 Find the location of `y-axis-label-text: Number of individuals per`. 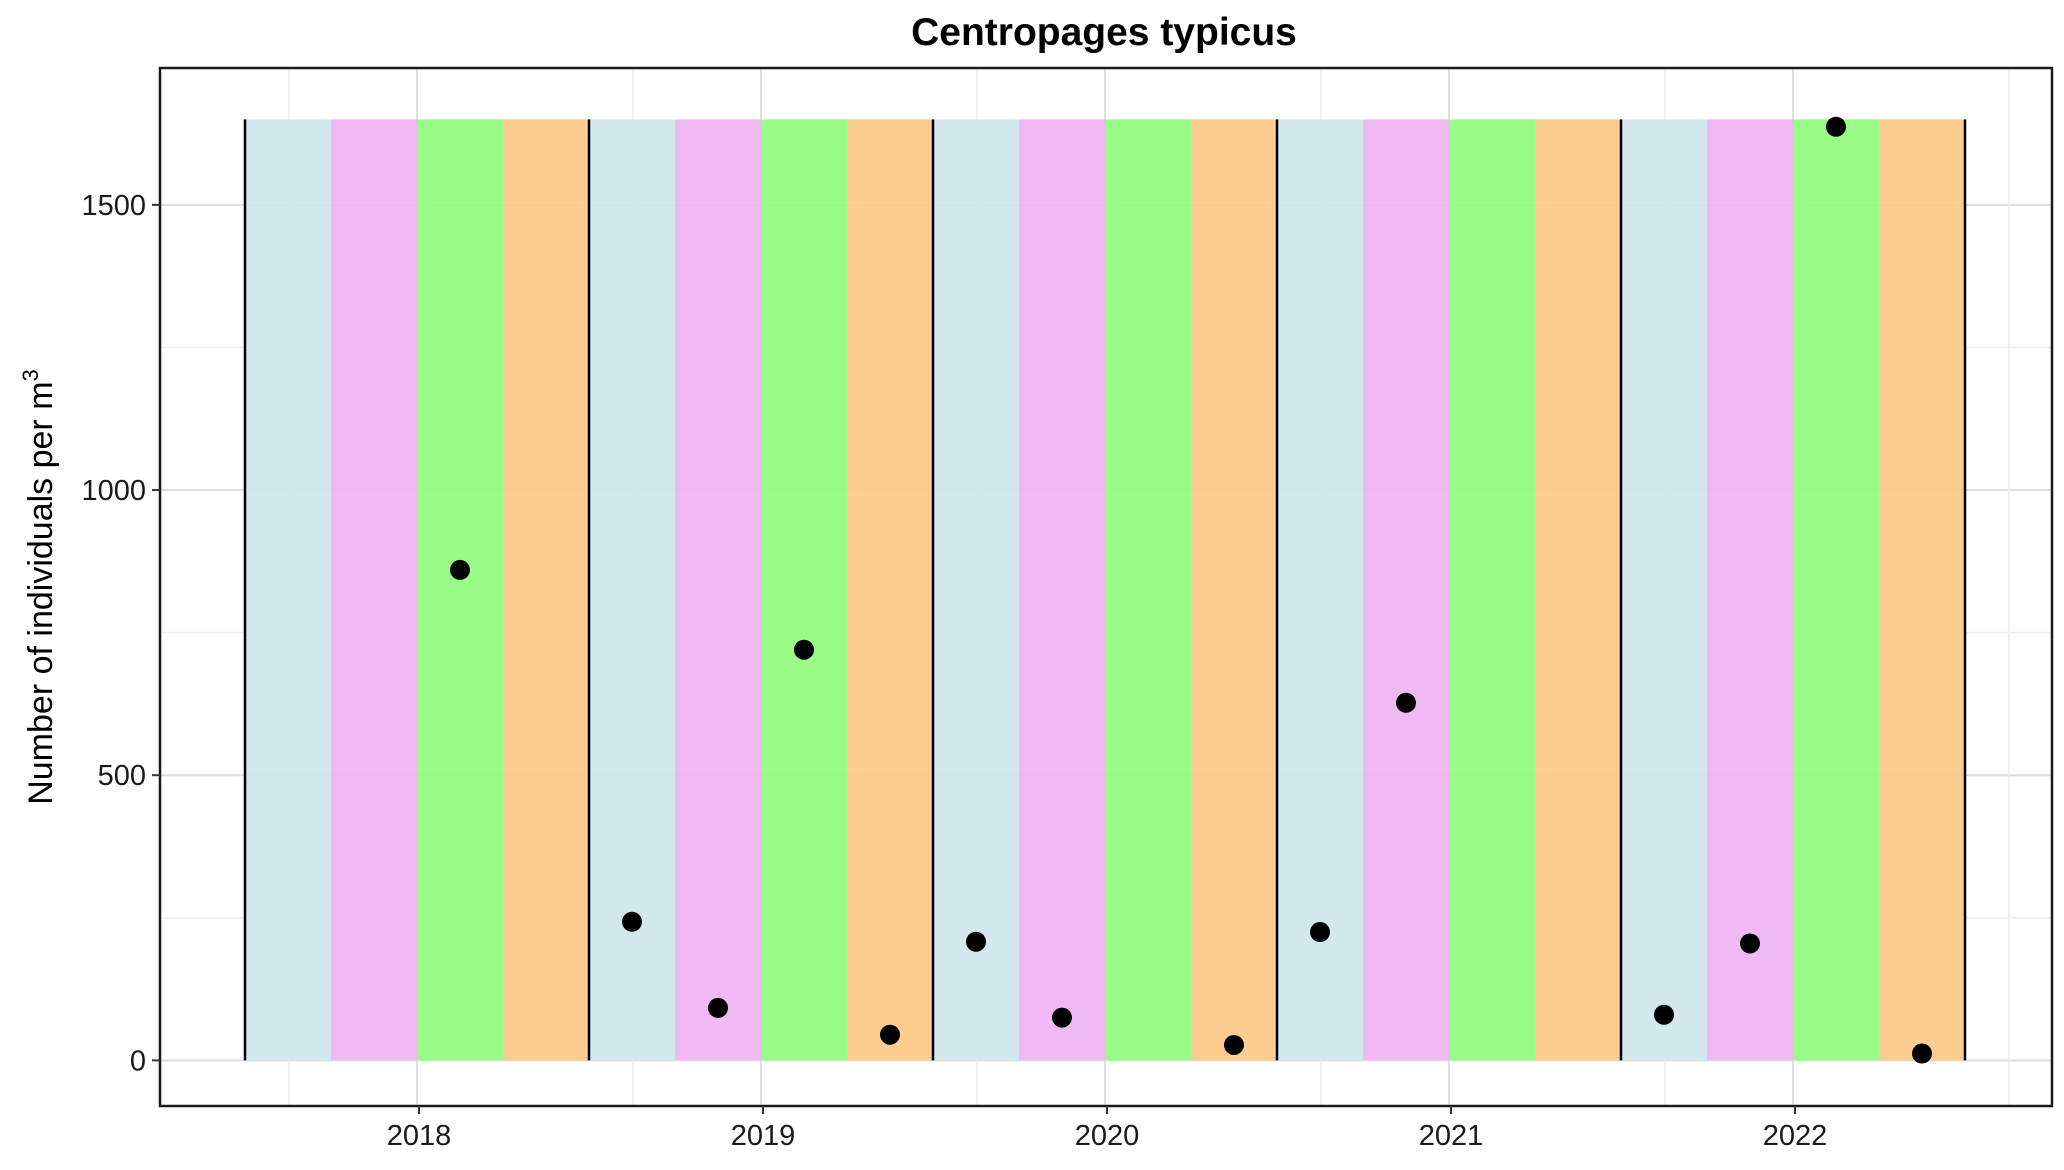

y-axis-label-text: Number of individuals per is located at coordinates (41, 612).